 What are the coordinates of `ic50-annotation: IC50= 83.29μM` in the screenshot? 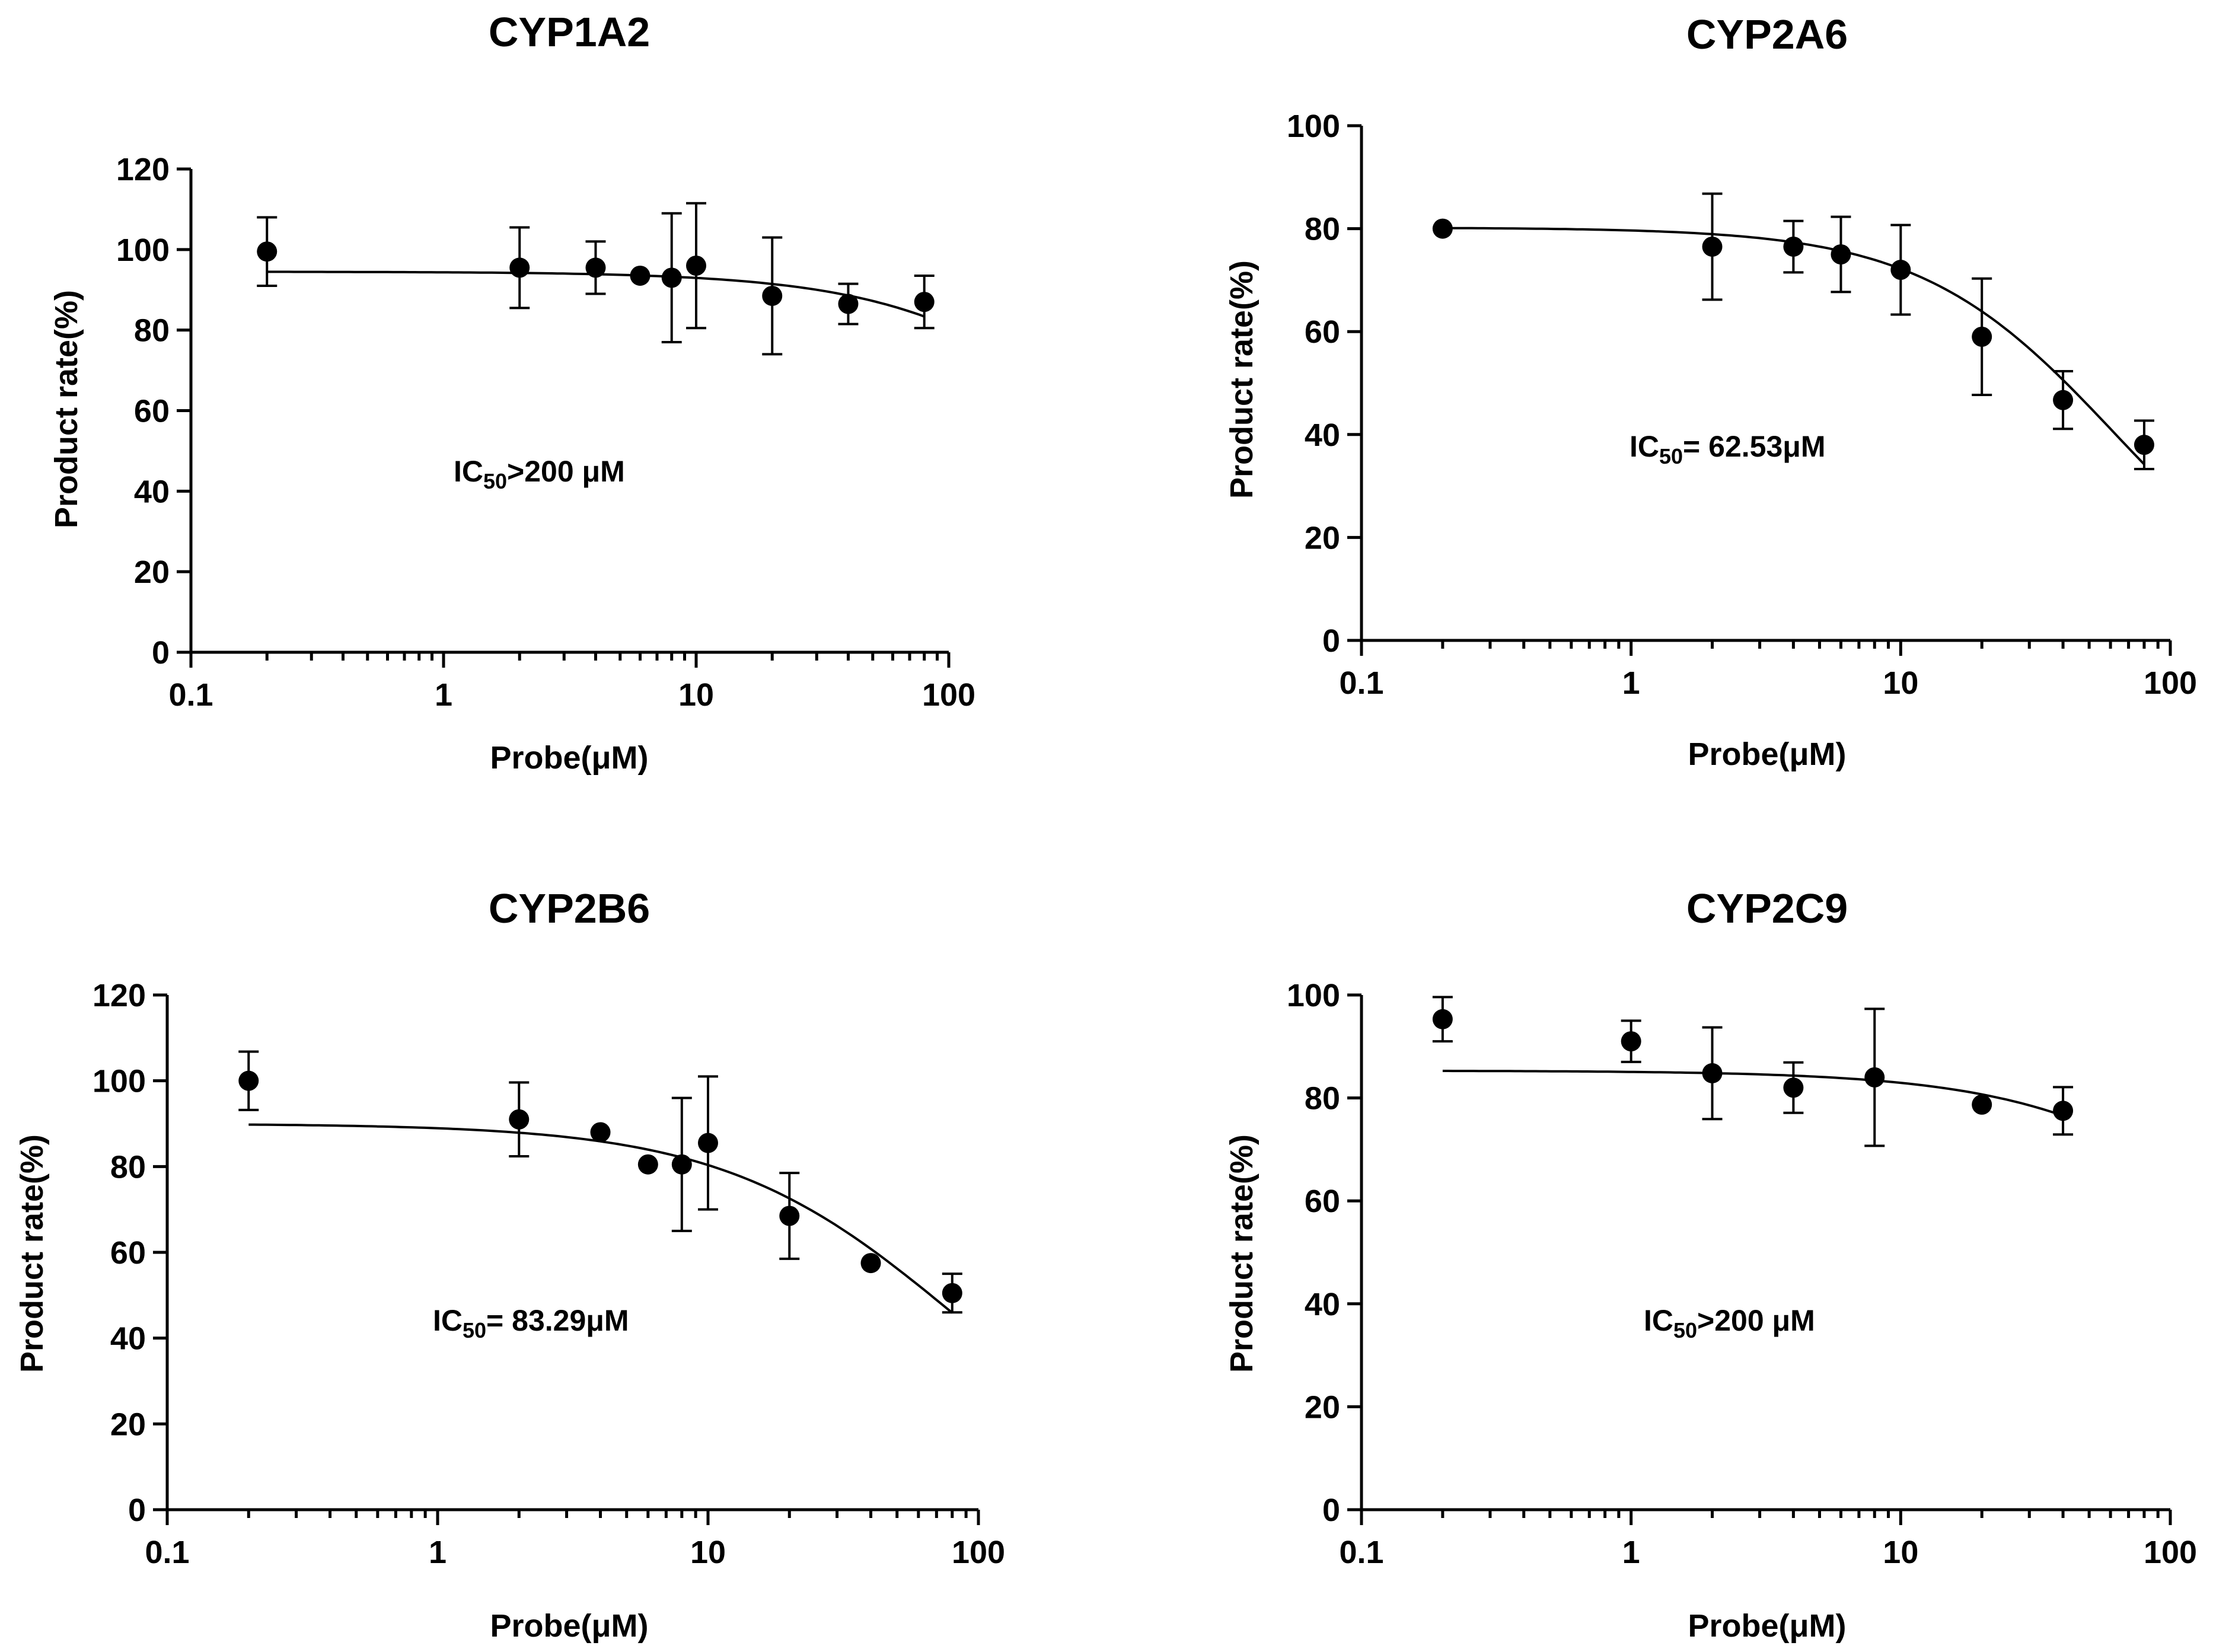 It's located at (531, 1323).